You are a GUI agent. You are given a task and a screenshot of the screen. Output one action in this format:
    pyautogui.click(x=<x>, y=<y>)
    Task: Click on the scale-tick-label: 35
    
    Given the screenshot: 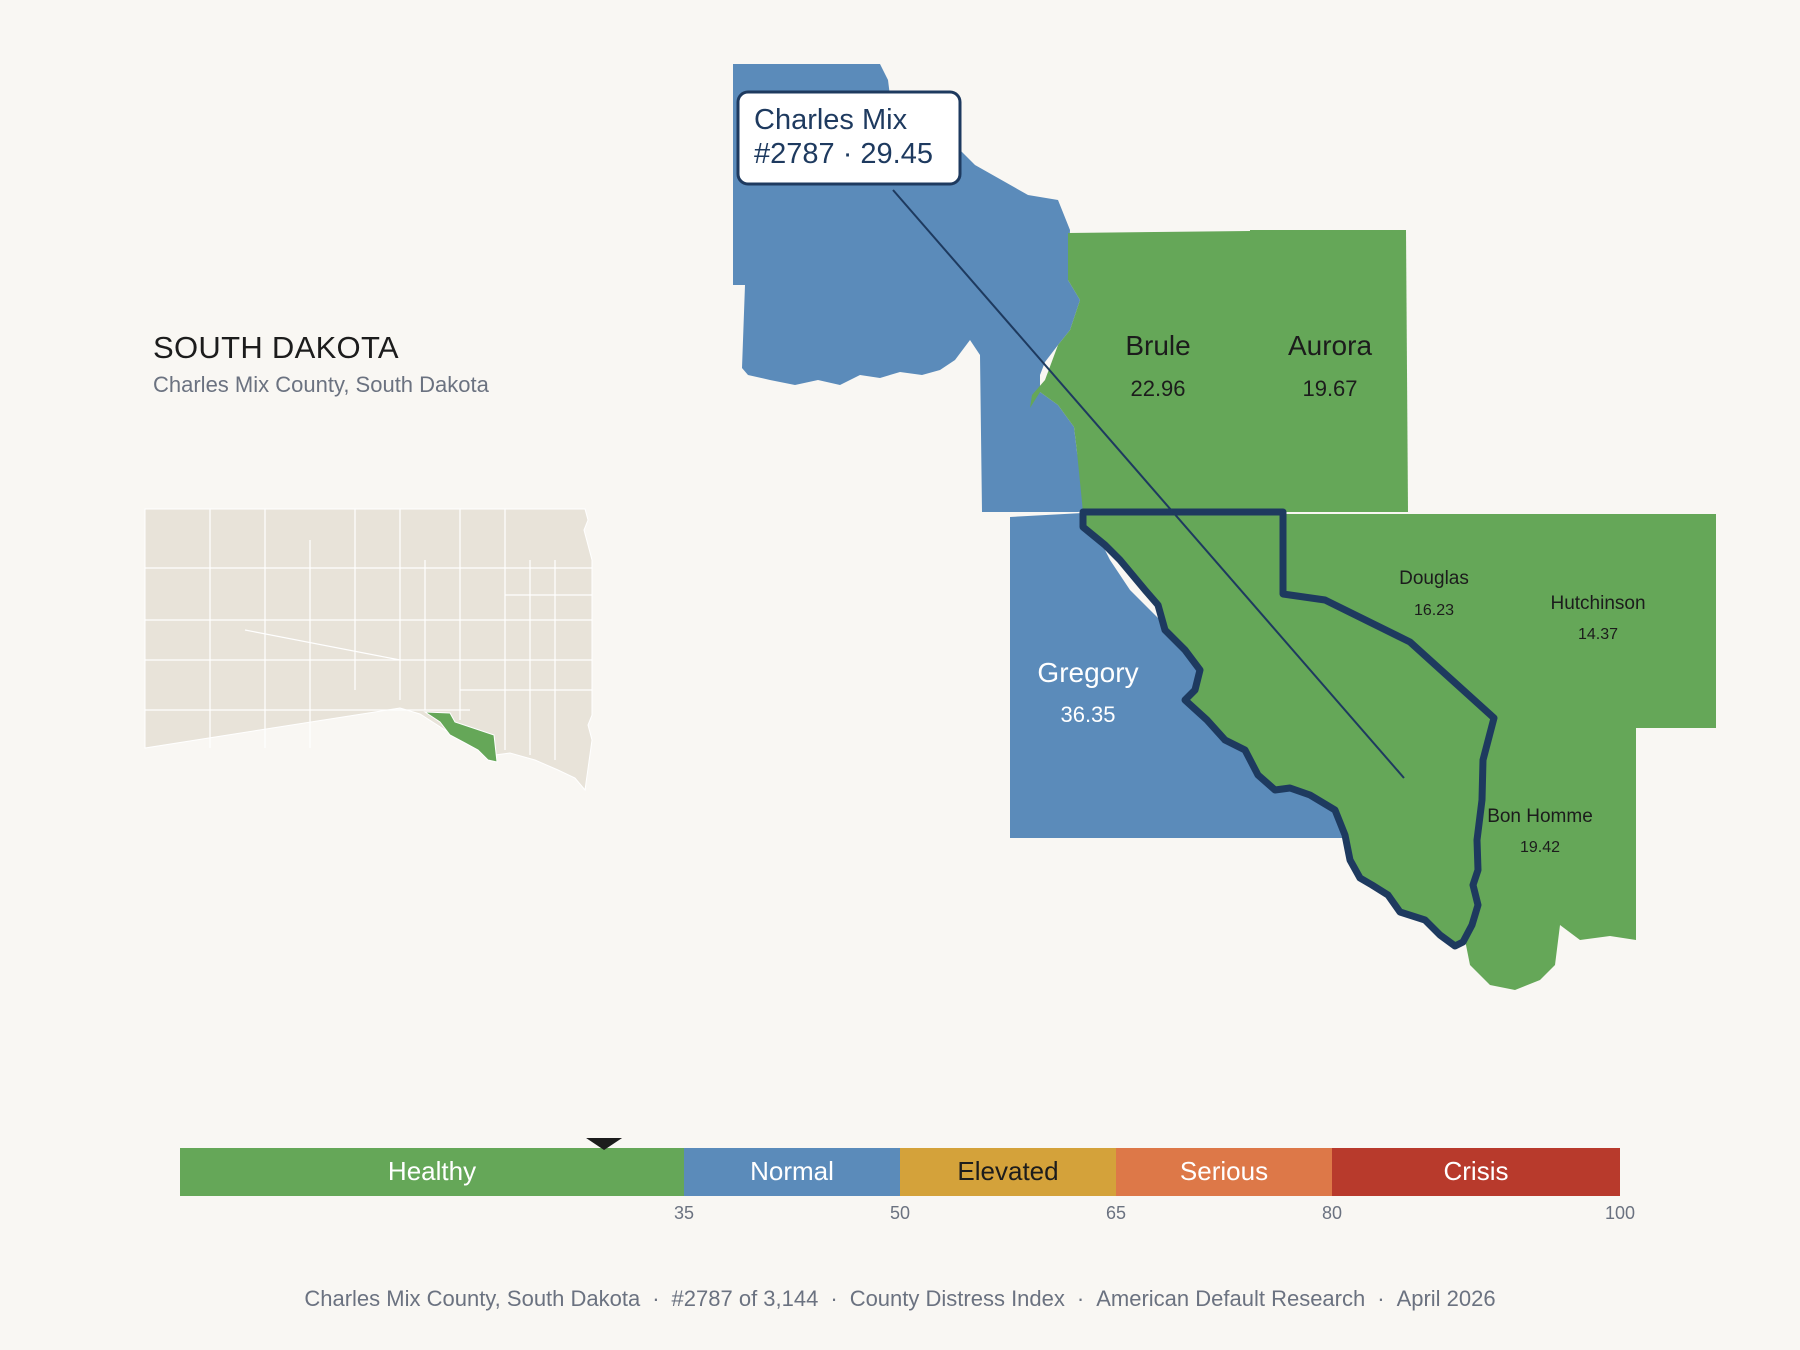 What is the action you would take?
    pyautogui.click(x=684, y=1213)
    